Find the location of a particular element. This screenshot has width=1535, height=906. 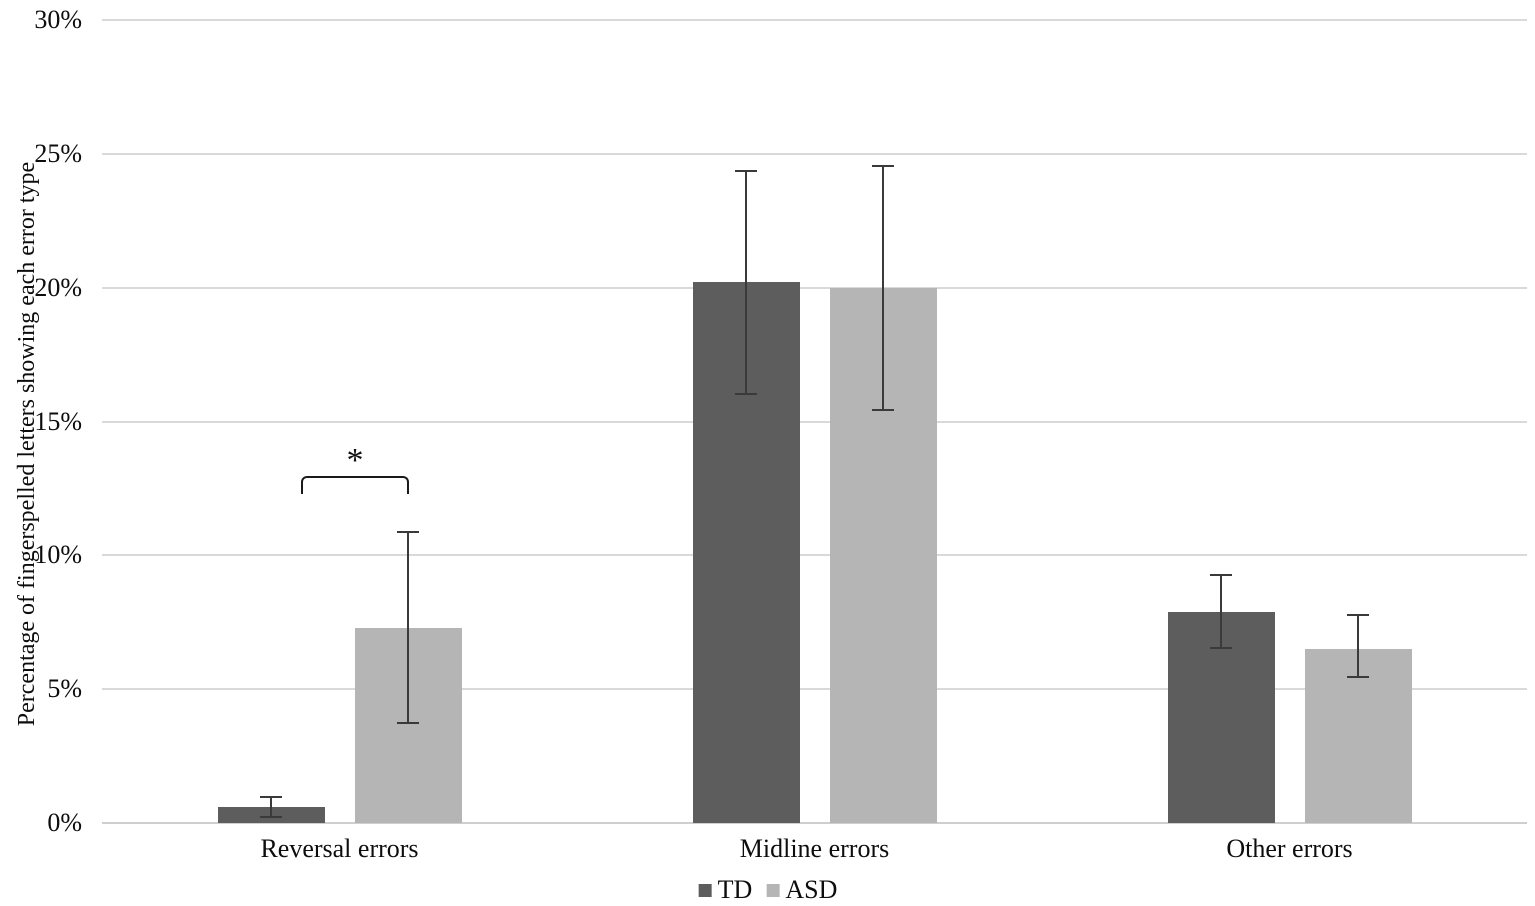

error-bar-asd-other-errors-cap-top is located at coordinates (1358, 615).